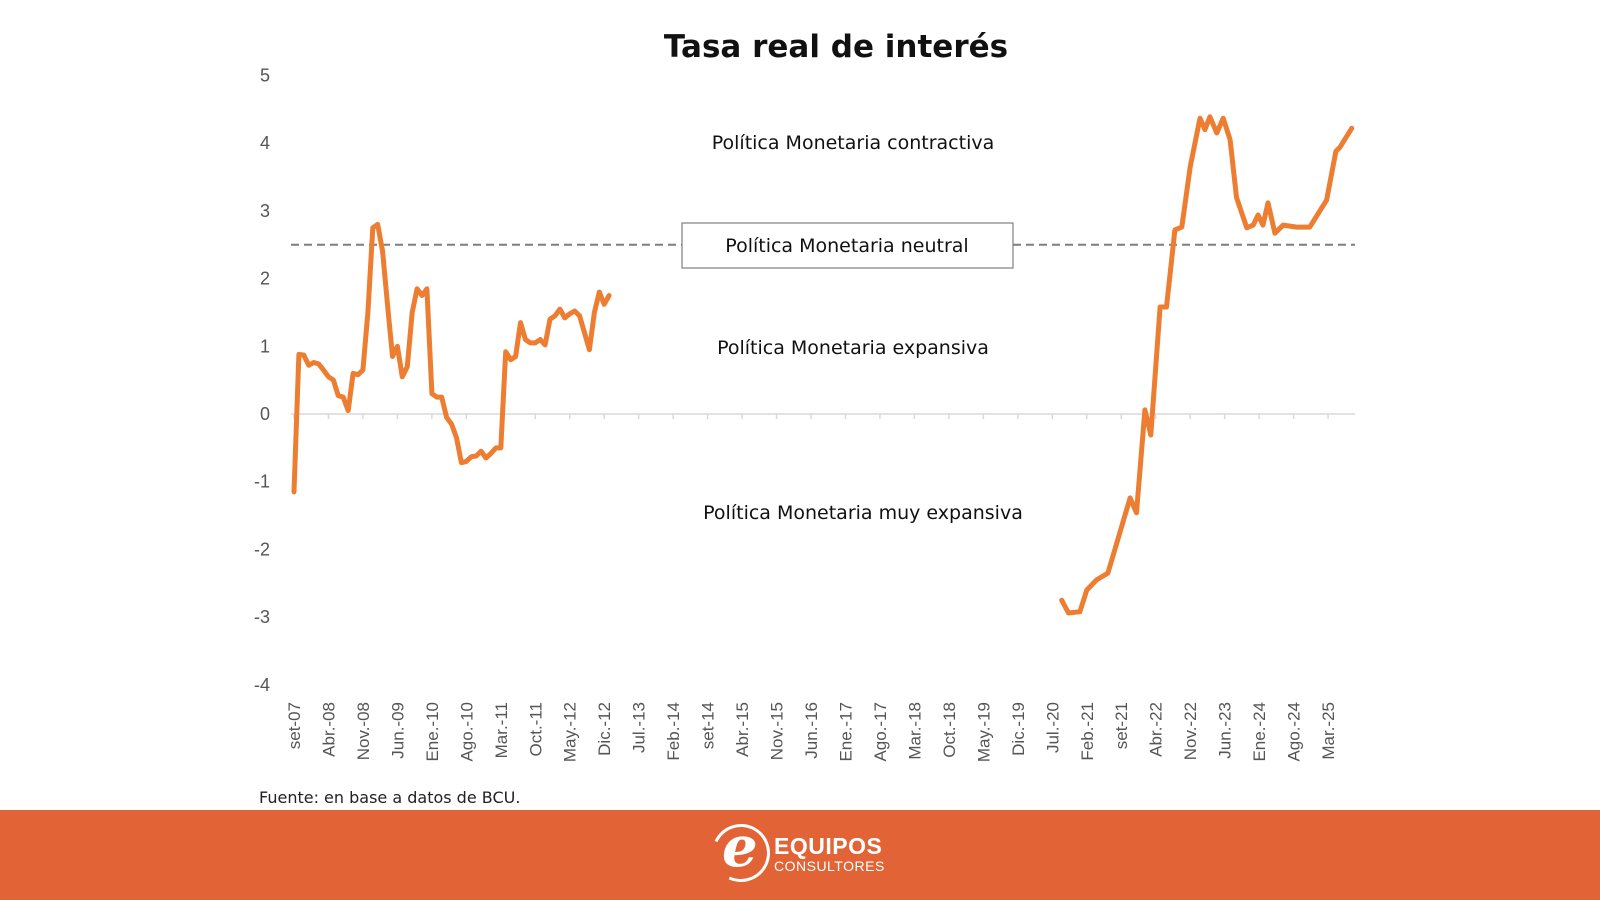  Describe the element at coordinates (262, 482) in the screenshot. I see `y-tick-label: -1` at that location.